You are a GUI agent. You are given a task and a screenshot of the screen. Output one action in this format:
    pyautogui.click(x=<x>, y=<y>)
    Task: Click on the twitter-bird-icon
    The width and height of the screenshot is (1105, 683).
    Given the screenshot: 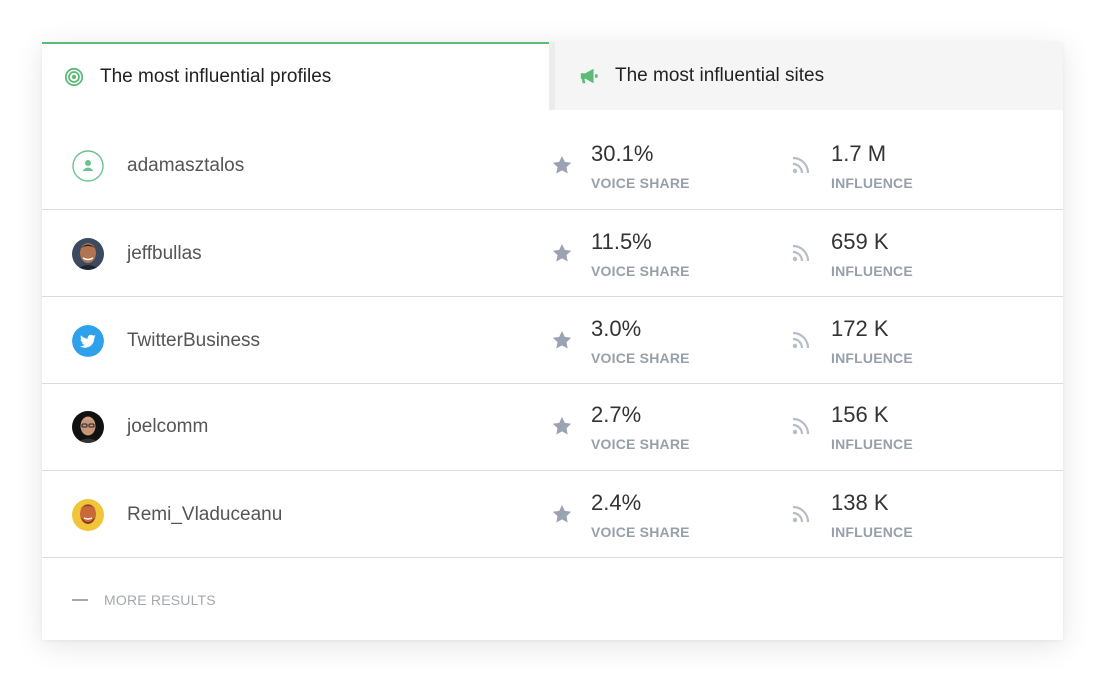 What is the action you would take?
    pyautogui.click(x=88, y=341)
    